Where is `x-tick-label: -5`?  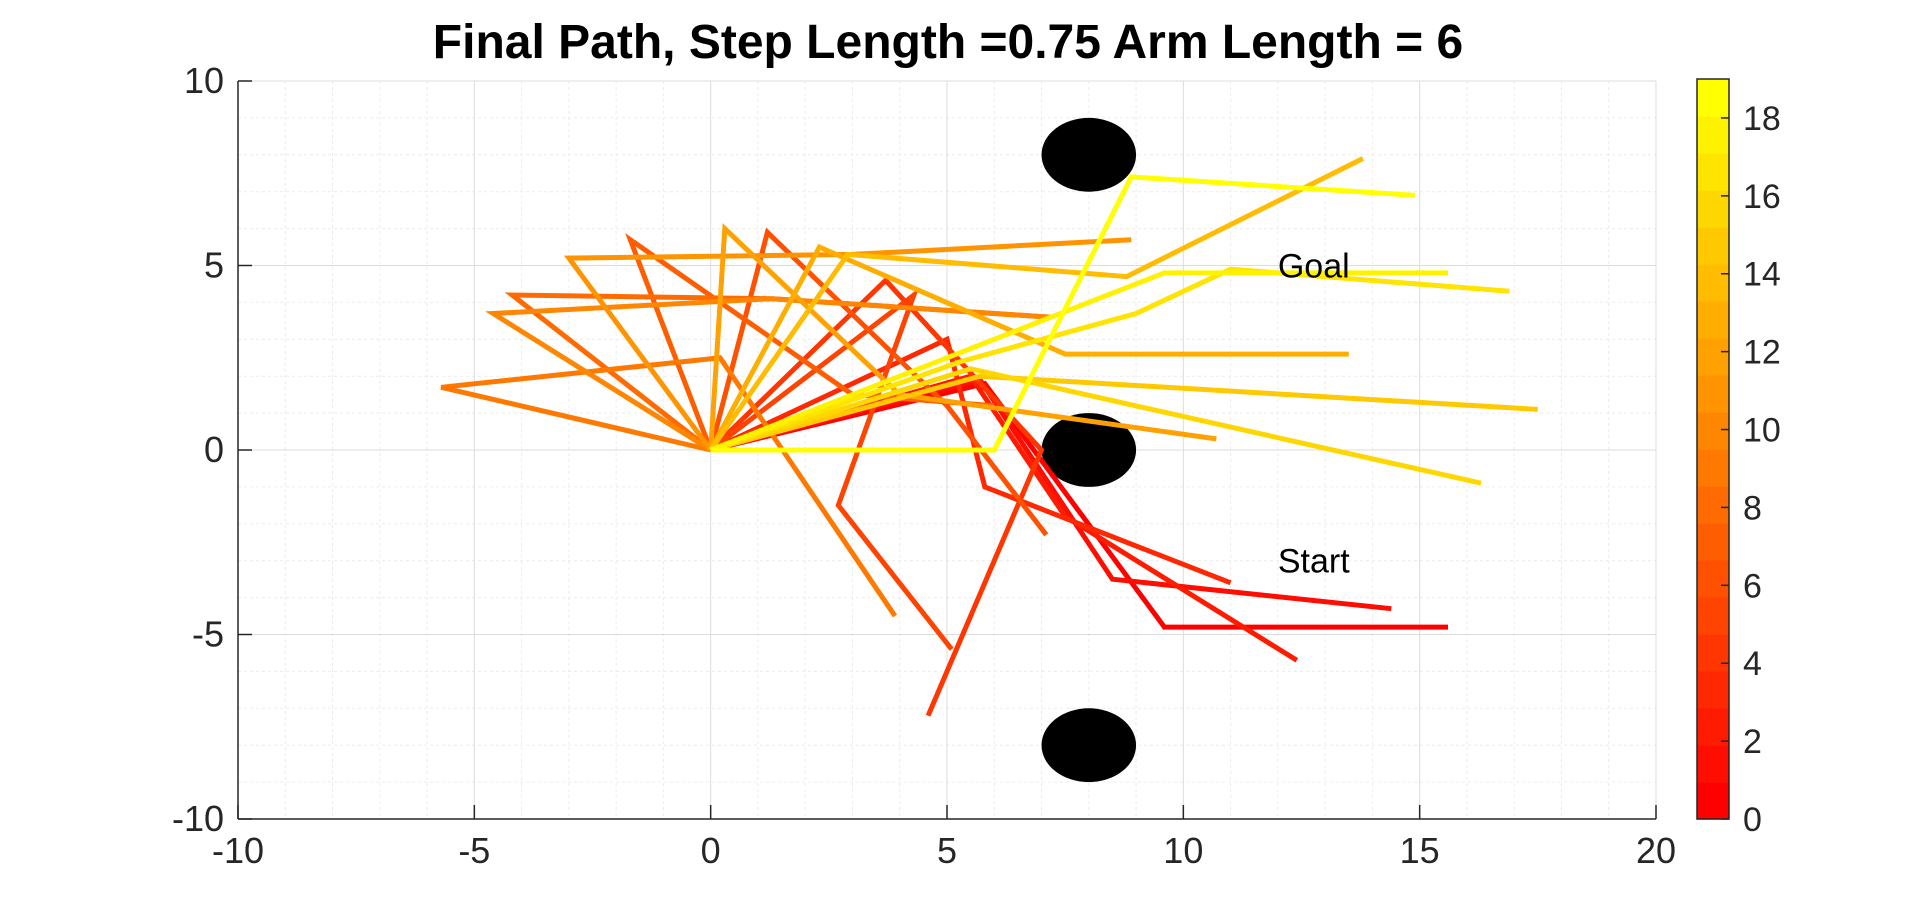
x-tick-label: -5 is located at coordinates (474, 850).